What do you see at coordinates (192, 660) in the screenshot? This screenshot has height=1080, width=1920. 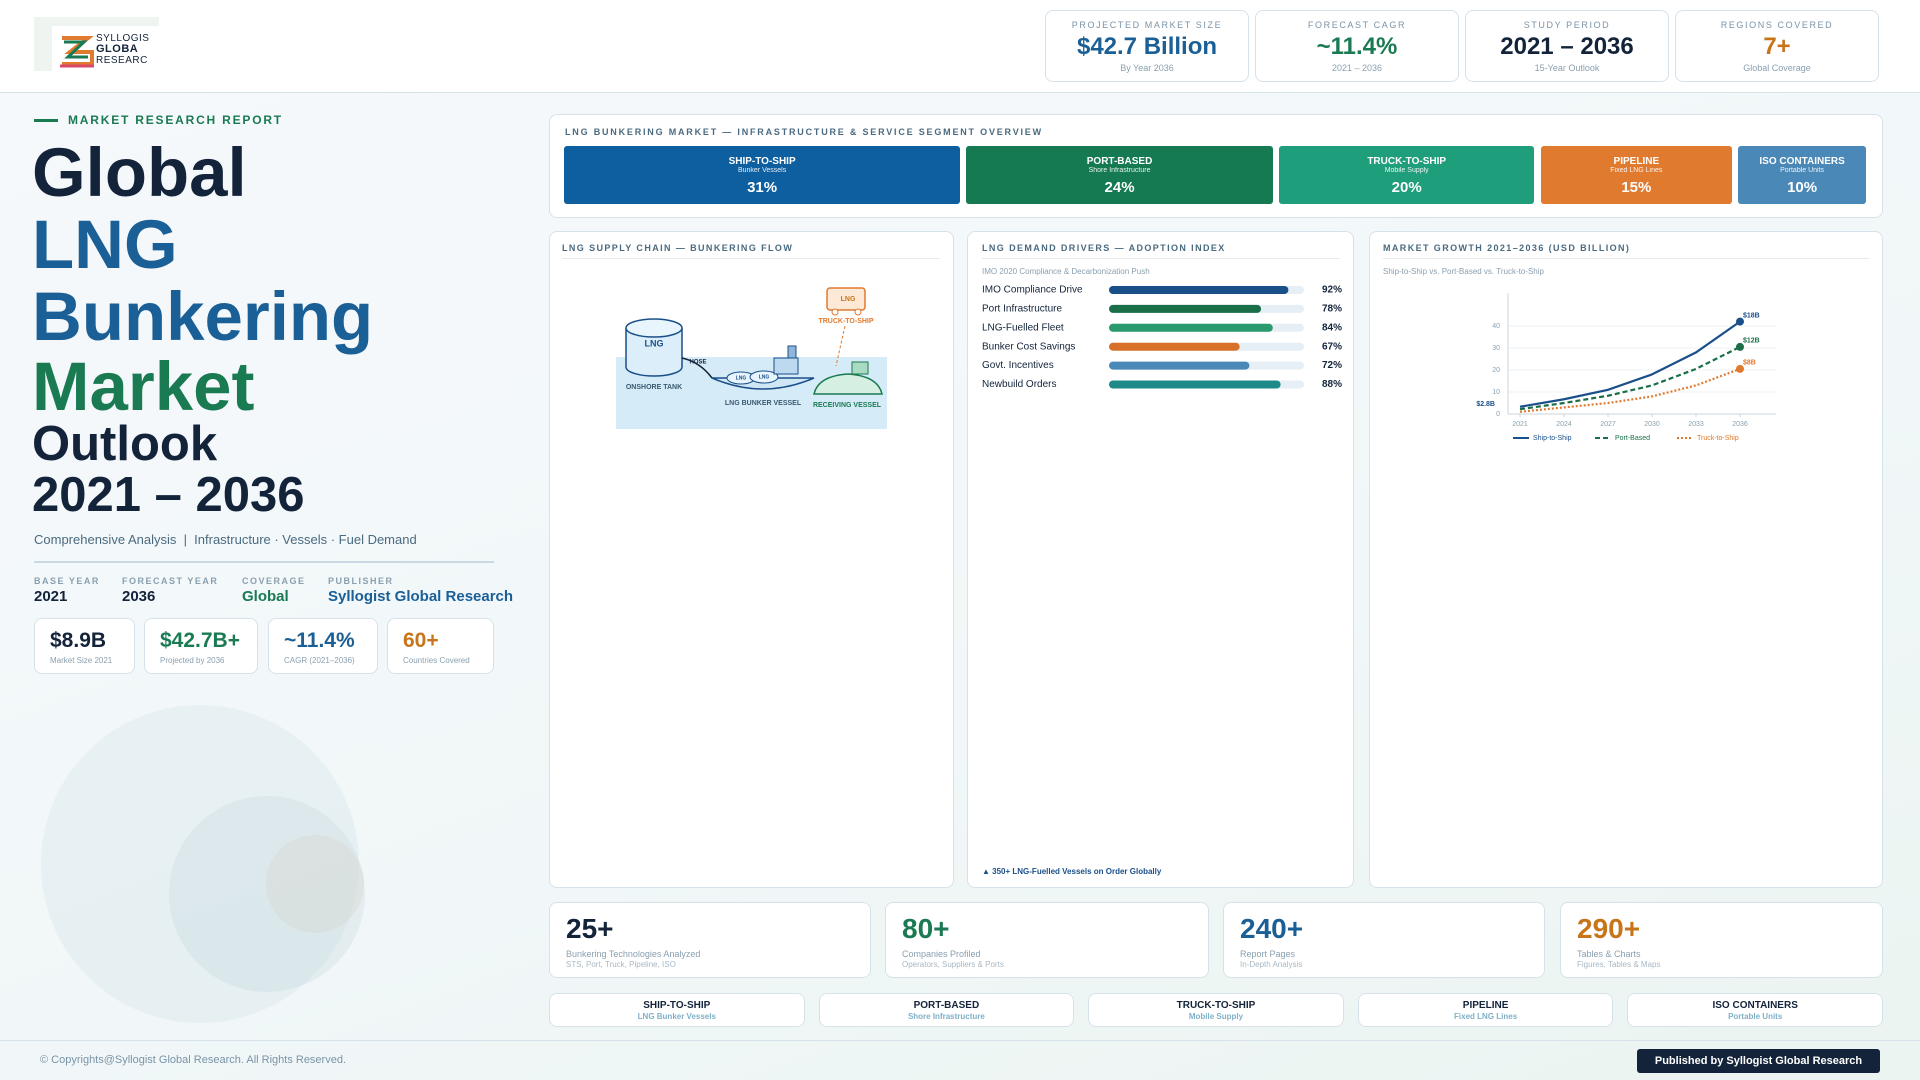 I see `kpi-label: Projected by 2036` at bounding box center [192, 660].